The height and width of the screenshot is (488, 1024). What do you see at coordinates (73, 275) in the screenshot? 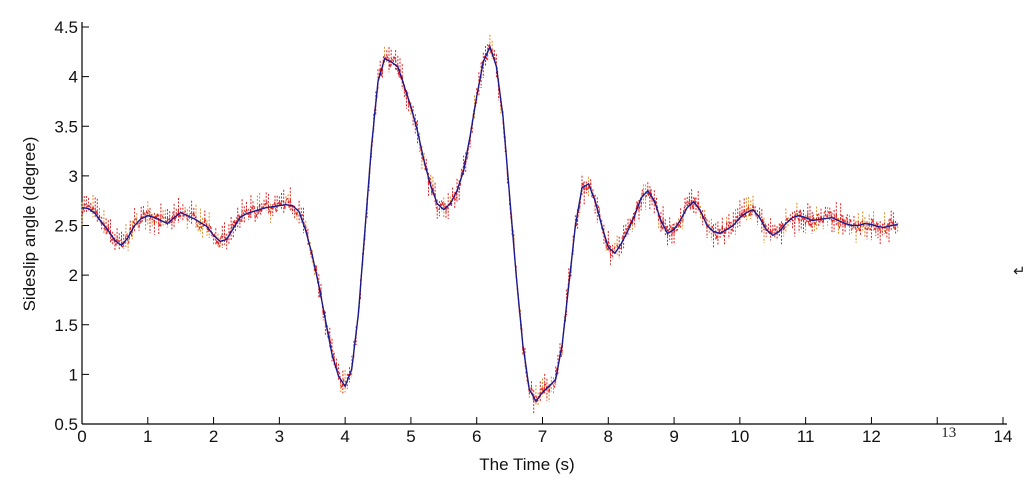
I see `y-tick-label: 2` at bounding box center [73, 275].